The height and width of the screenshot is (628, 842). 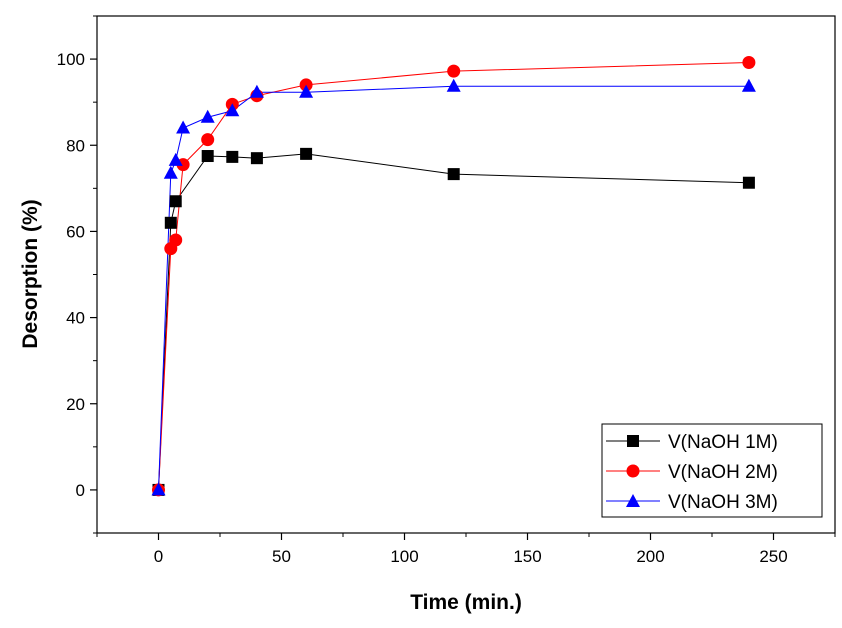 I want to click on legend-marker-2m, so click(x=633, y=471).